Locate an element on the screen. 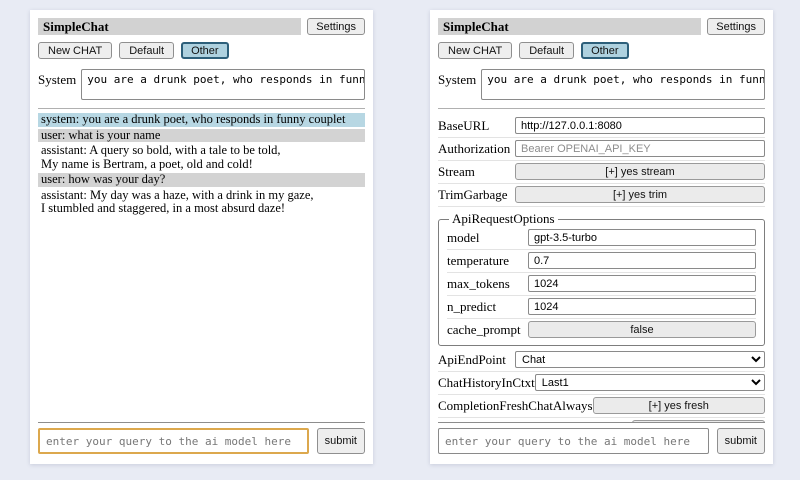 The width and height of the screenshot is (800, 480). settings-control: [+] yes fresh is located at coordinates (678, 405).